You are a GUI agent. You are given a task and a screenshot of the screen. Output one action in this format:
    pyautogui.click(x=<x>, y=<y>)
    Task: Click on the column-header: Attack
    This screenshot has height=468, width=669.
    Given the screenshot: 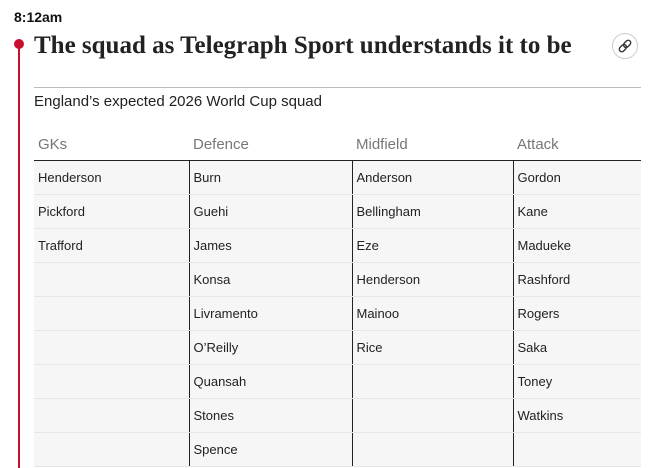 What is the action you would take?
    pyautogui.click(x=577, y=144)
    